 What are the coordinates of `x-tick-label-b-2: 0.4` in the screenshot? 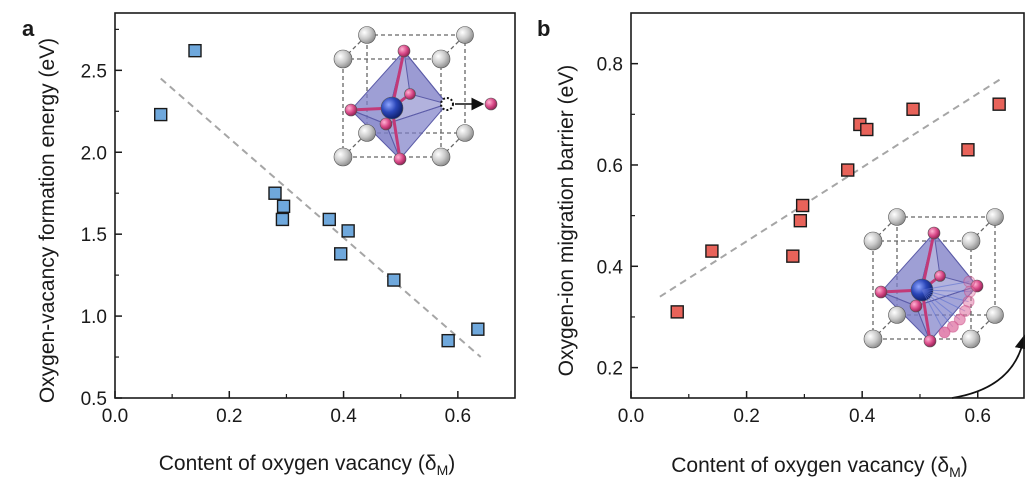 It's located at (862, 416).